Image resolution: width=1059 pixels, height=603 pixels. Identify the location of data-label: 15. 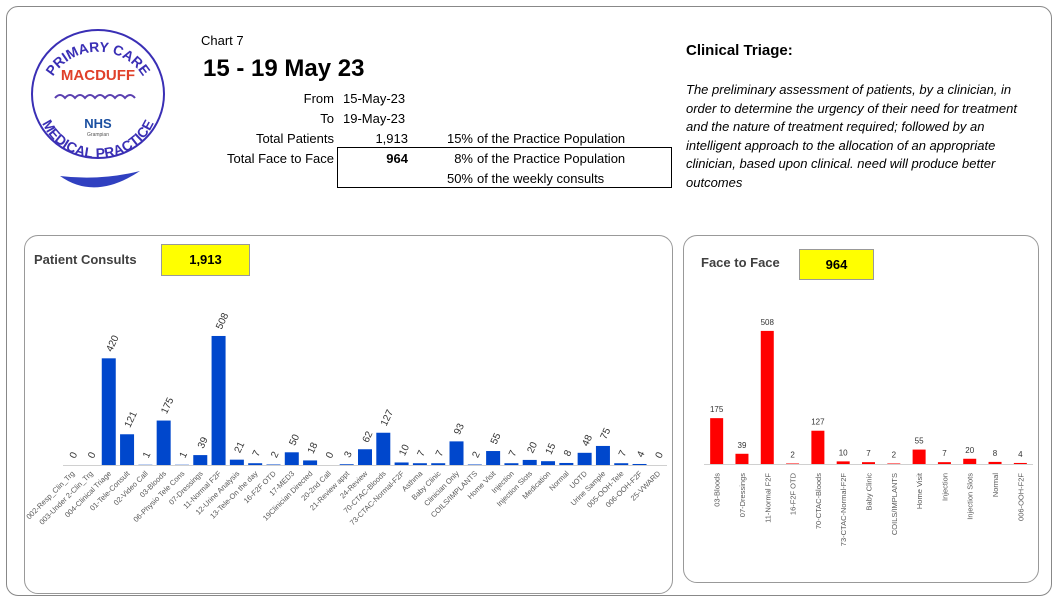
(551, 448).